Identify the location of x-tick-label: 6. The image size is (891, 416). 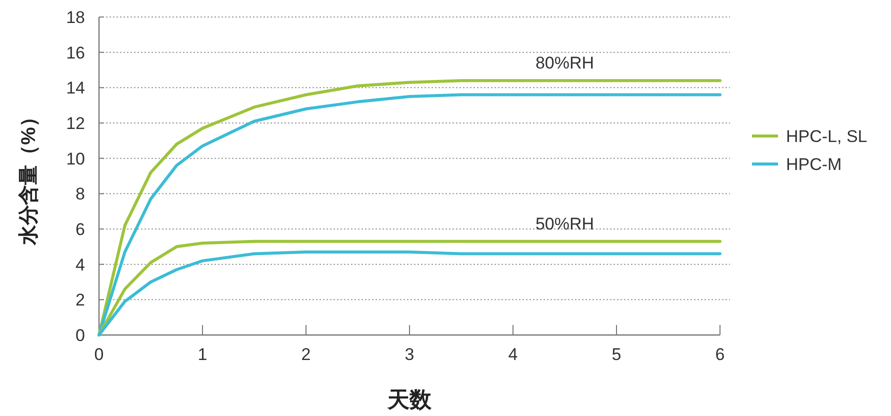
(720, 354).